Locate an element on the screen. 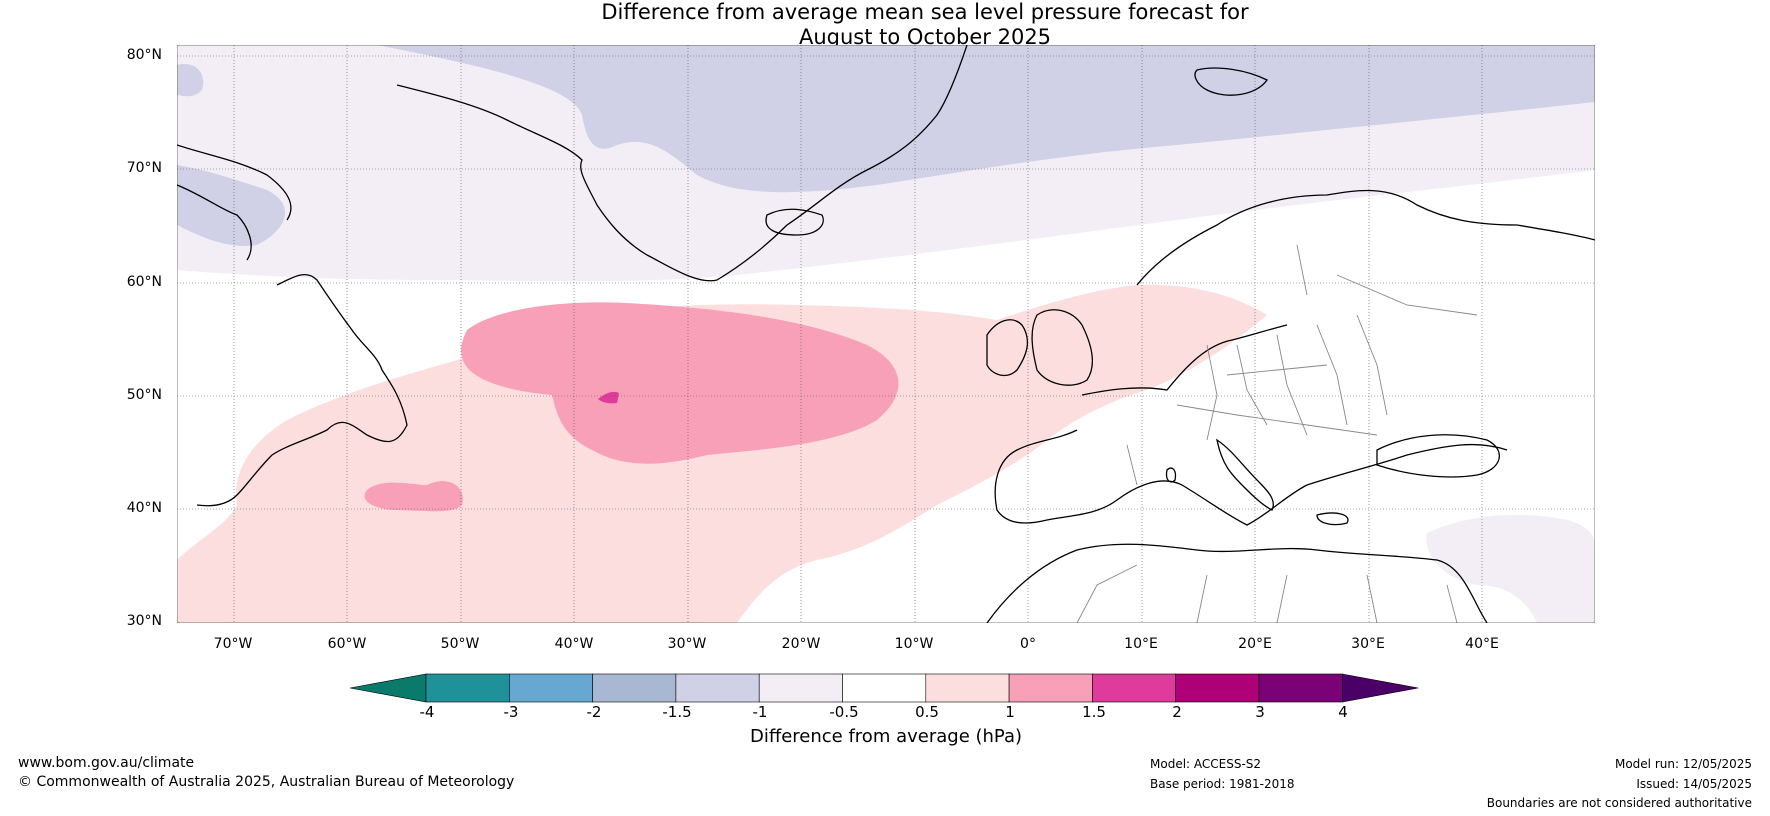 The height and width of the screenshot is (816, 1770). anomaly-region-positive-core is located at coordinates (680, 383).